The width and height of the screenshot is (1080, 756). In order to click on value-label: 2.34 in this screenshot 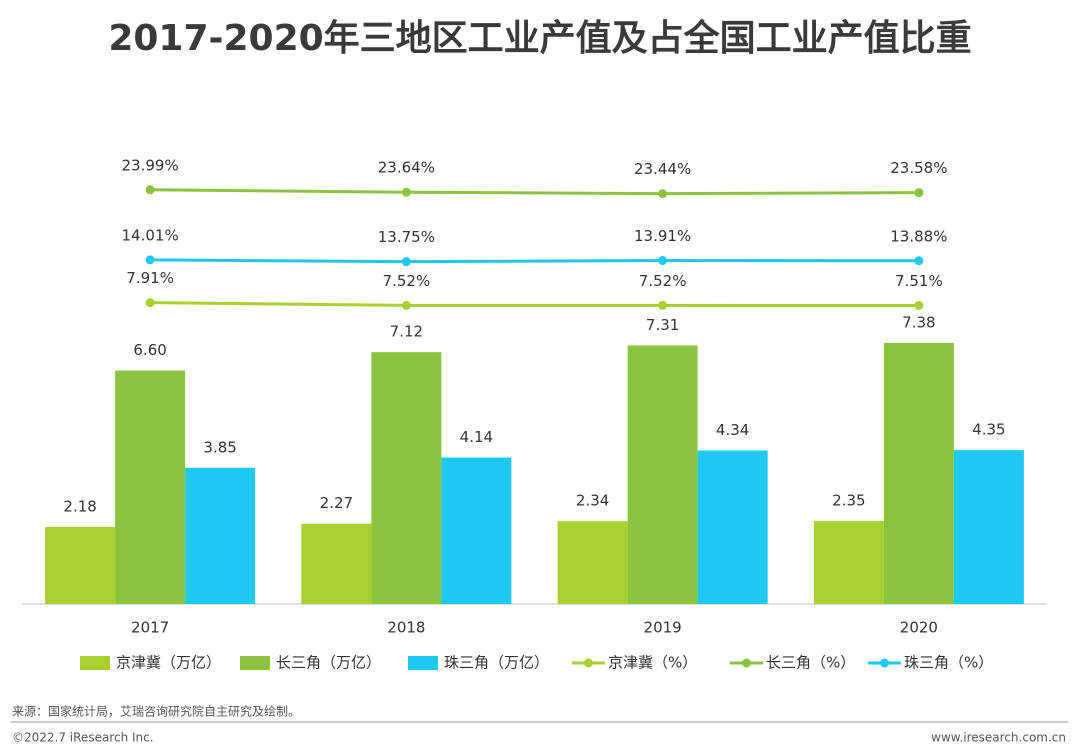, I will do `click(592, 501)`.